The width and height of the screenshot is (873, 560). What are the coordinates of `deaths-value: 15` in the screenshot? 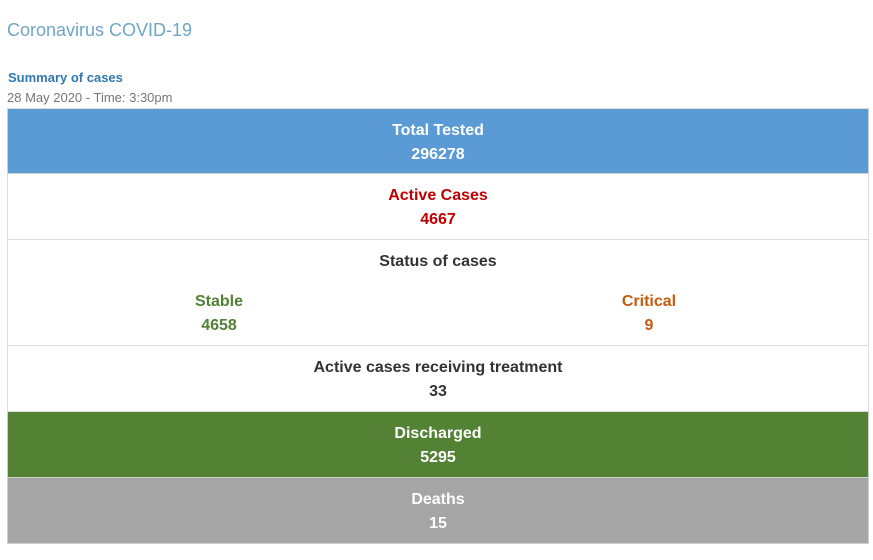 It's located at (438, 523).